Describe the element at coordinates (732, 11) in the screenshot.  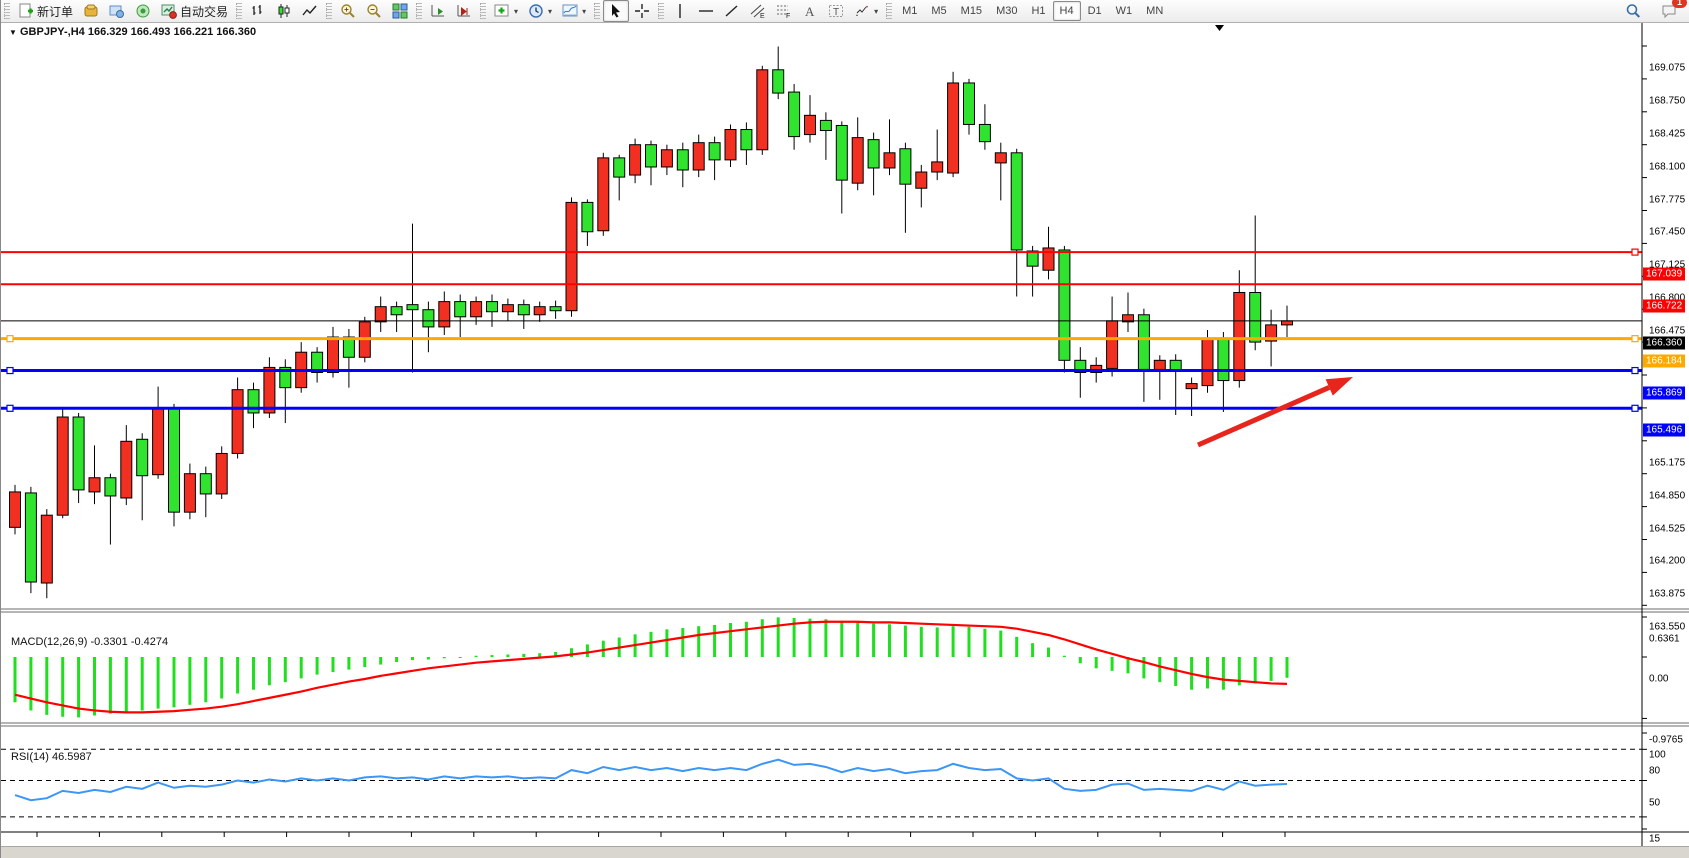
I see `trendline-button` at that location.